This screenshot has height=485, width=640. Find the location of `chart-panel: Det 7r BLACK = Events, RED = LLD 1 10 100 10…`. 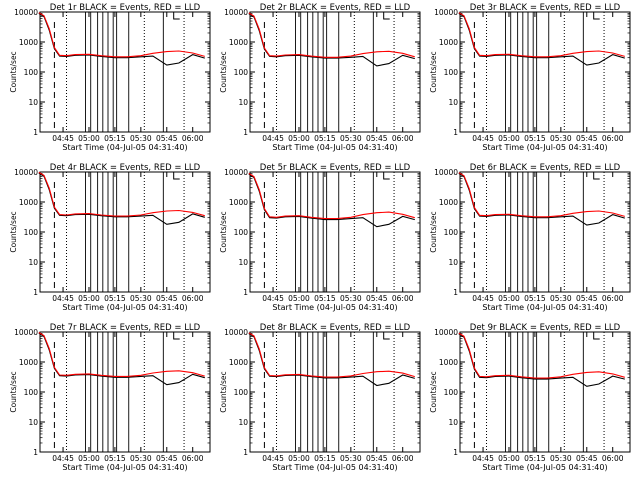

chart-panel: Det 7r BLACK = Events, RED = LLD 1 10 100 10… is located at coordinates (110, 397).